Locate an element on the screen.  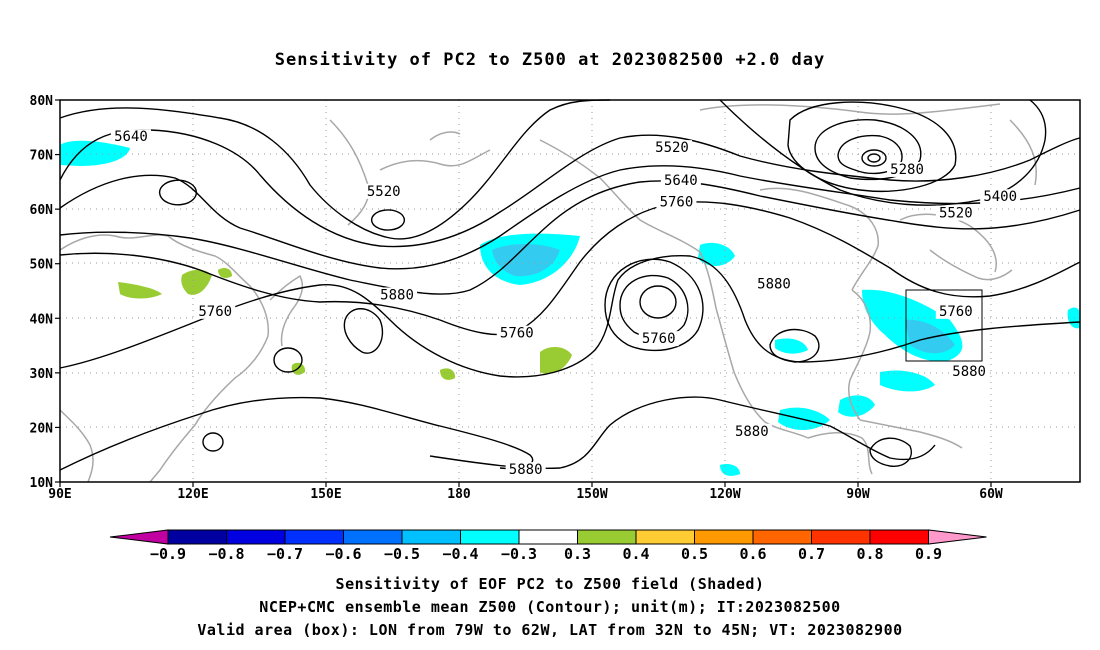
colorbar-label: −0.4 is located at coordinates (460, 554).